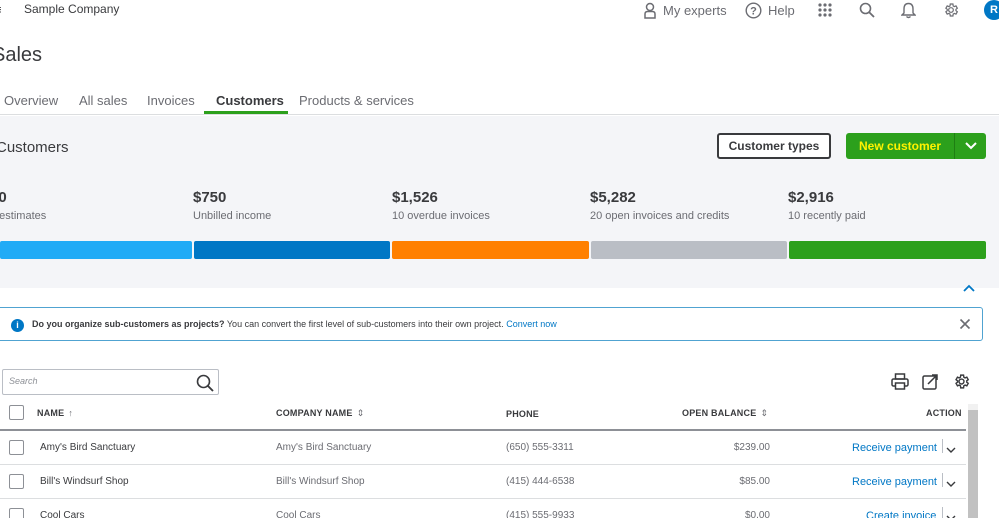 This screenshot has width=999, height=518. Describe the element at coordinates (650, 10) in the screenshot. I see `person-icon` at that location.